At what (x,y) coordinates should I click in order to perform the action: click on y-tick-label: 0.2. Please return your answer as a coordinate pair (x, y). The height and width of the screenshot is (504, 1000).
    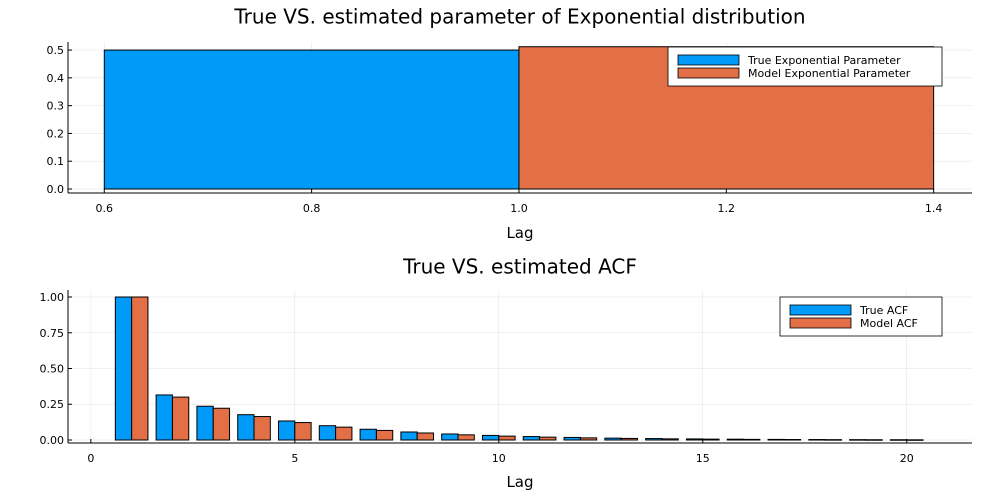
    Looking at the image, I should click on (56, 133).